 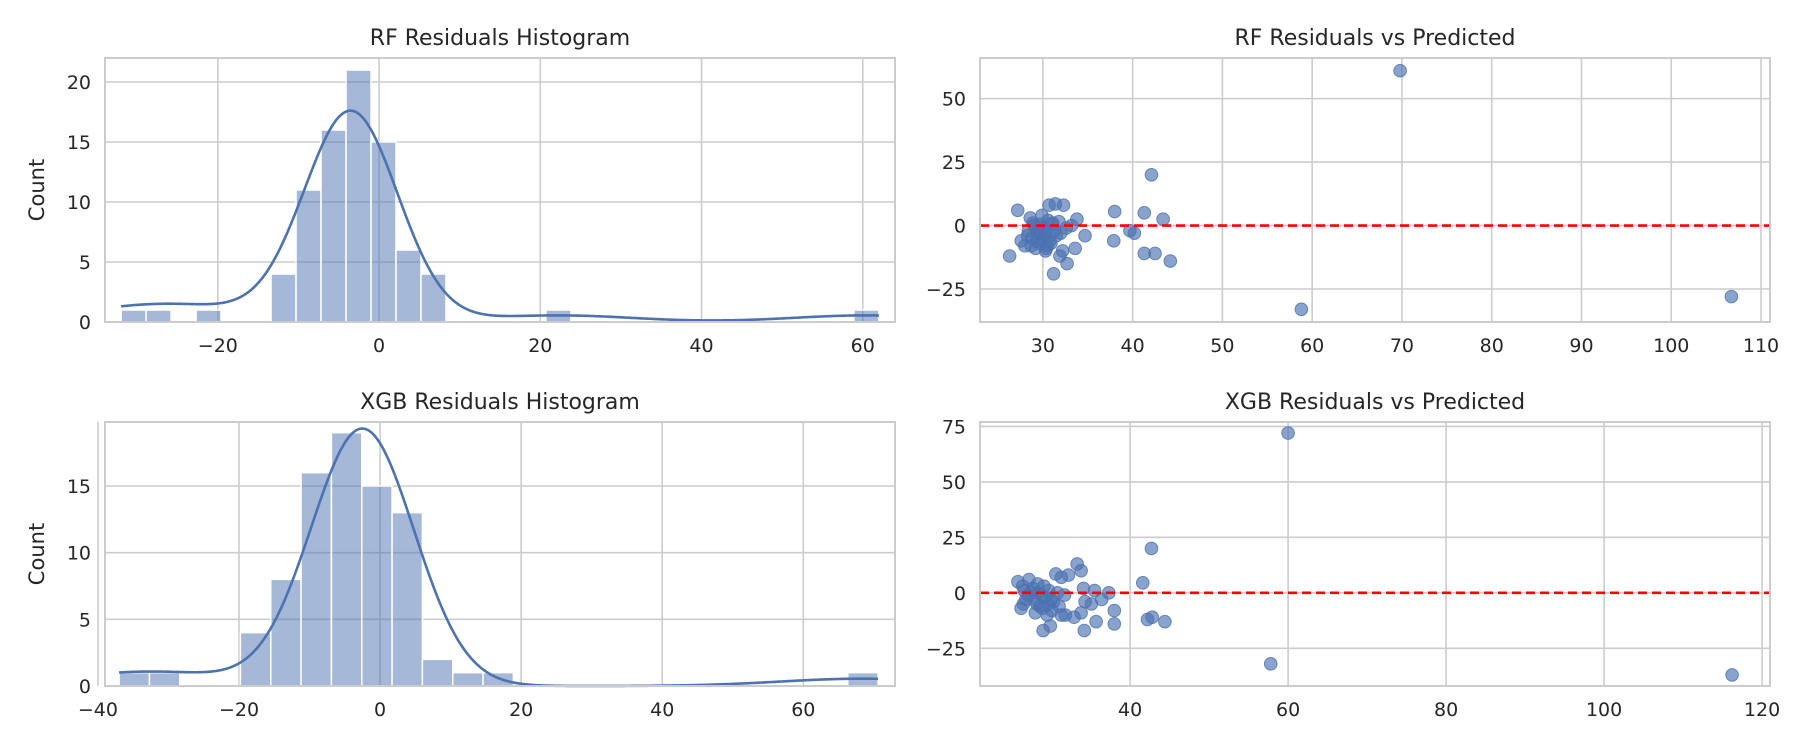 What do you see at coordinates (1762, 710) in the screenshot?
I see `x-tick-label: 120` at bounding box center [1762, 710].